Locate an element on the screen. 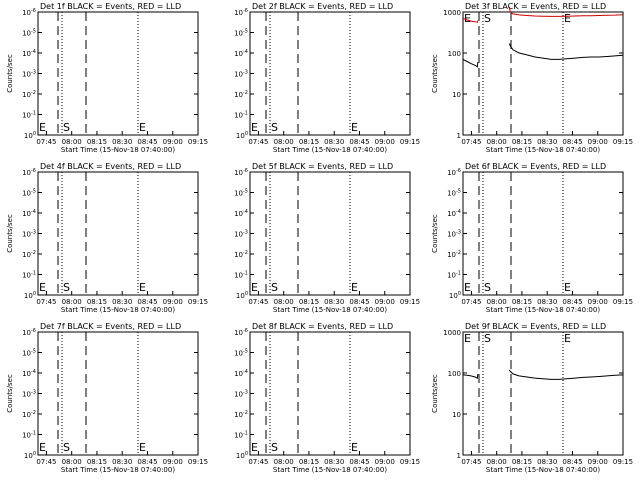 This screenshot has height=484, width=640. panel-title: Det 4f BLACK = Events, RED = LLD is located at coordinates (110, 166).